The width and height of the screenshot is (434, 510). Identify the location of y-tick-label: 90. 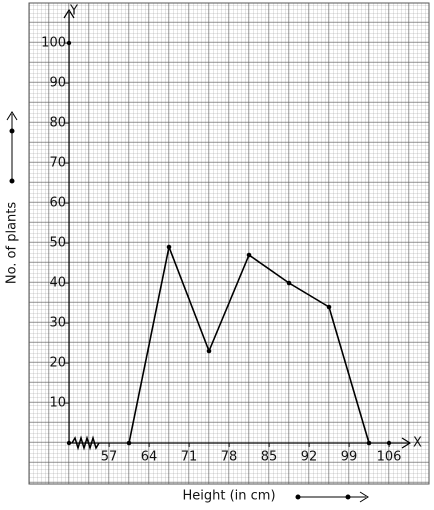
(57, 83).